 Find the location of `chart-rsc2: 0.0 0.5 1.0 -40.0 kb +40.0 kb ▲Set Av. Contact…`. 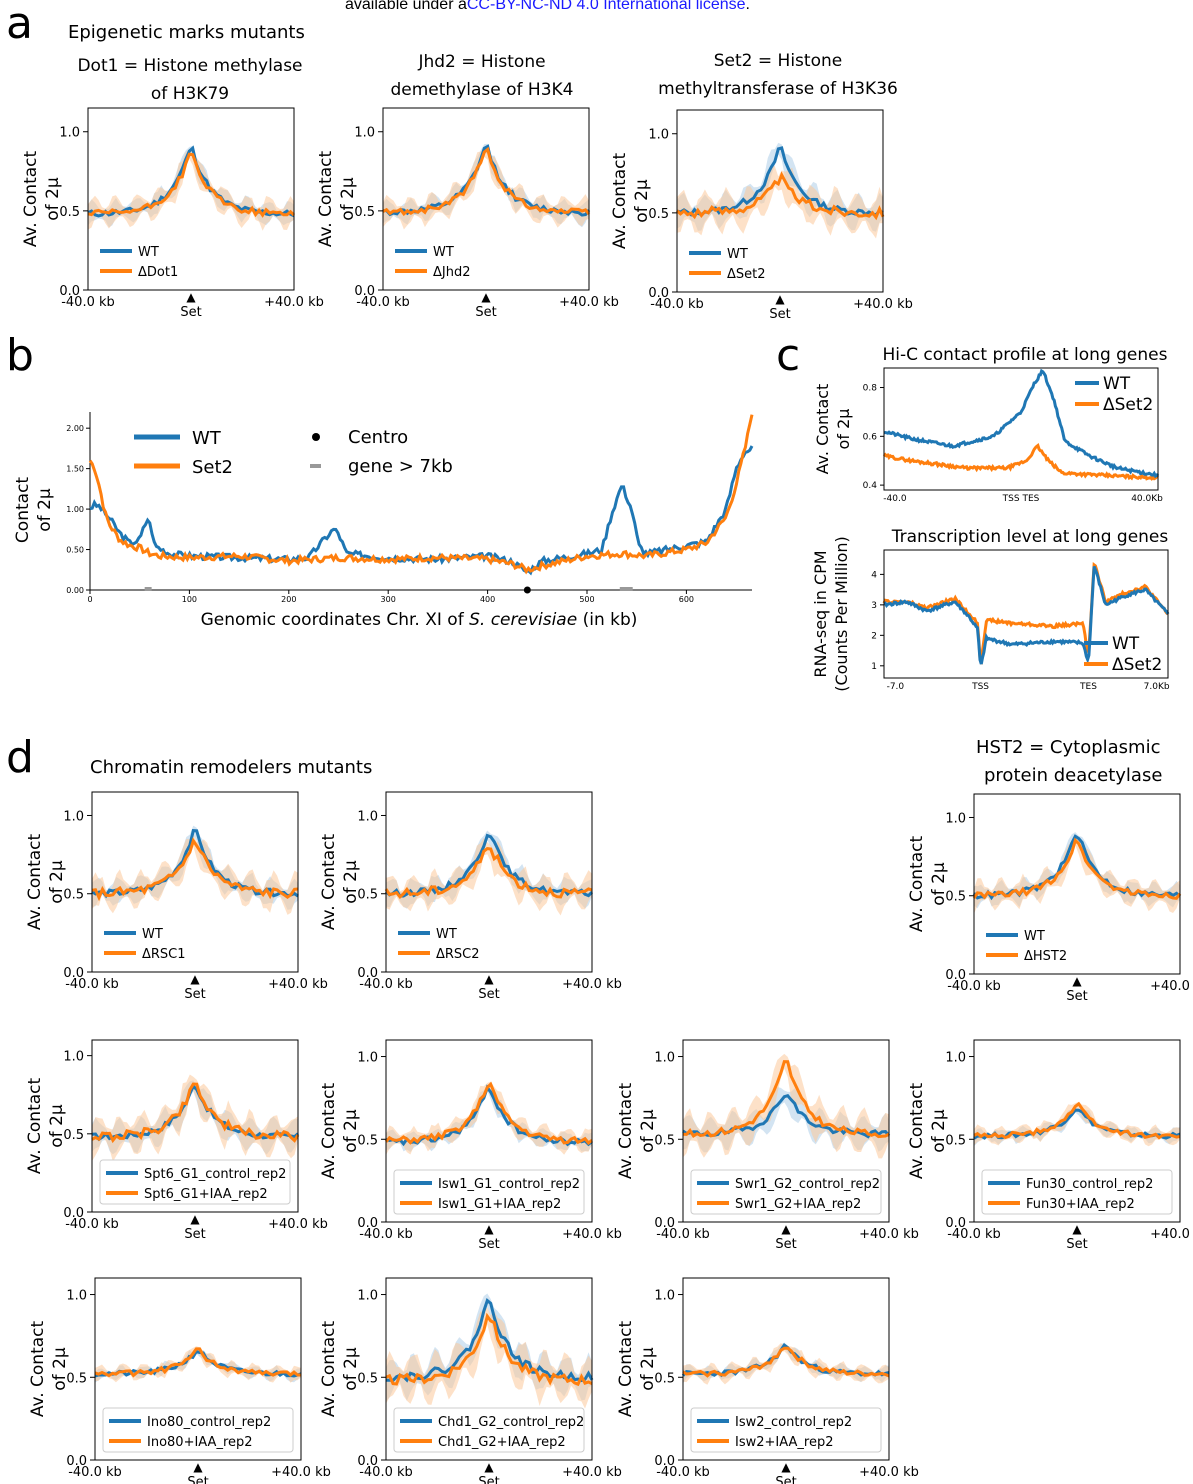

chart-rsc2: 0.0 0.5 1.0 -40.0 kb +40.0 kb ▲Set Av. Contact… is located at coordinates (470, 896).